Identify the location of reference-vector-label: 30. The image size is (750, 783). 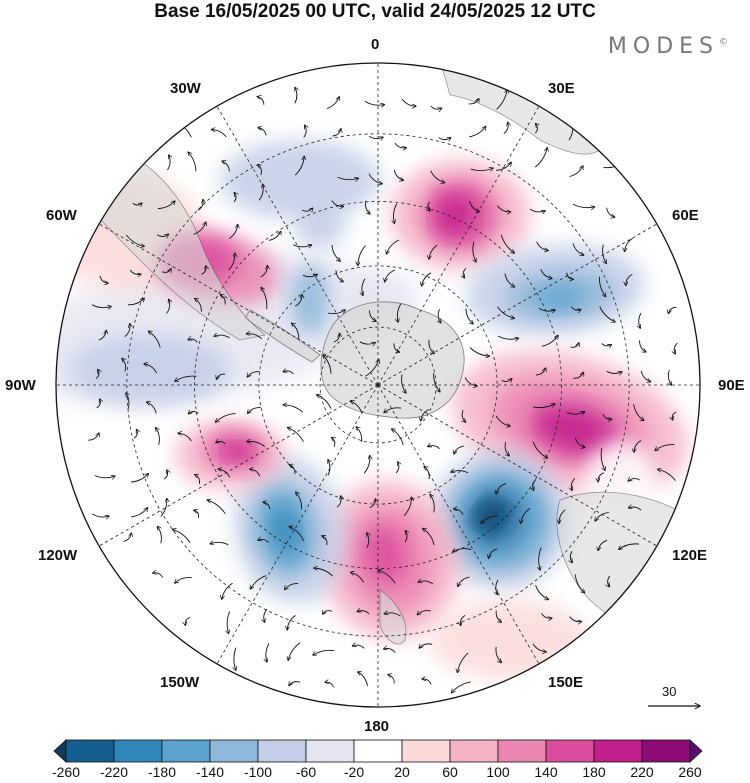
(669, 691).